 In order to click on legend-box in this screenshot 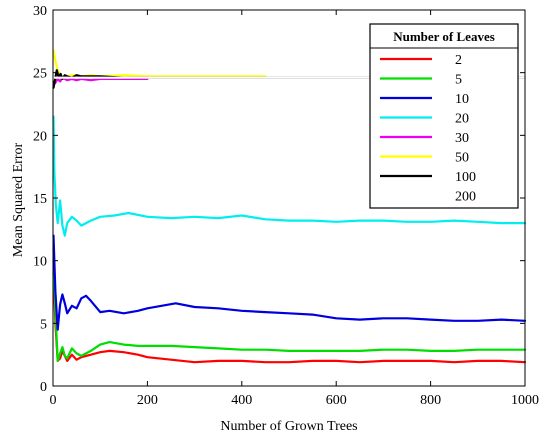, I will do `click(444, 116)`.